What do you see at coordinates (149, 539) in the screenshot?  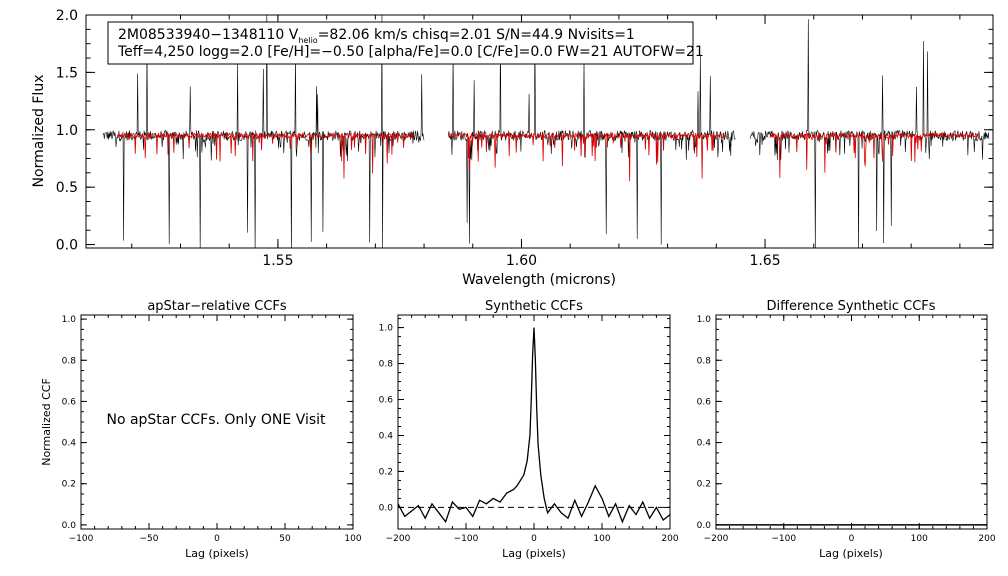 I see `x-tick-label: −50` at bounding box center [149, 539].